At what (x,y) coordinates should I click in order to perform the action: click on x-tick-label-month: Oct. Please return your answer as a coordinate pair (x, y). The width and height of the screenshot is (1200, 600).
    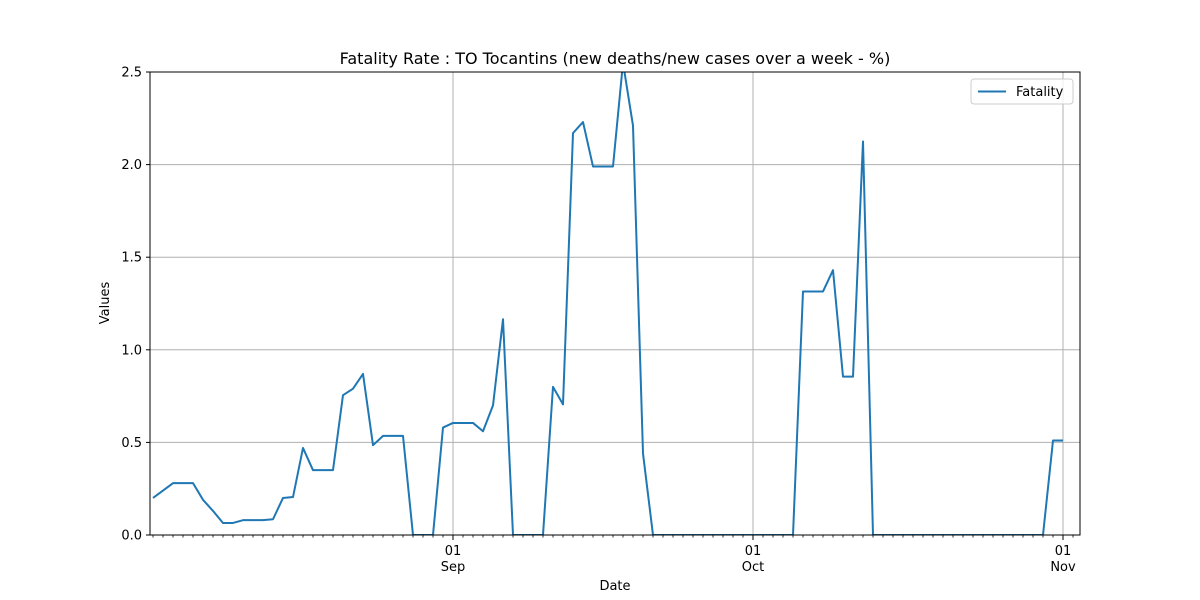
    Looking at the image, I should click on (753, 567).